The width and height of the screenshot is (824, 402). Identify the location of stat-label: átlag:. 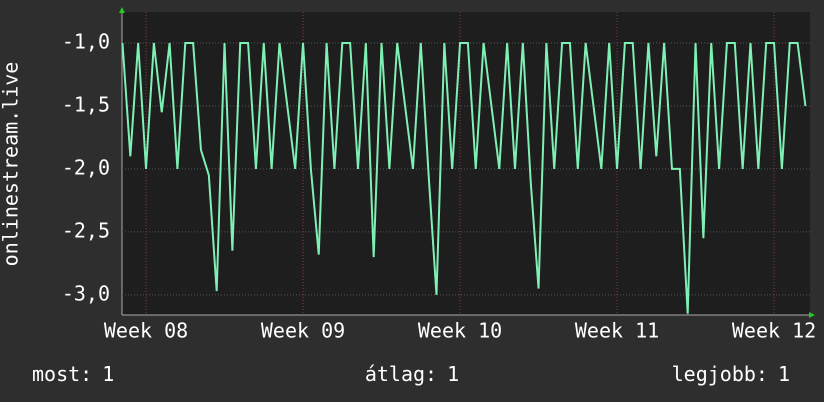
(401, 374).